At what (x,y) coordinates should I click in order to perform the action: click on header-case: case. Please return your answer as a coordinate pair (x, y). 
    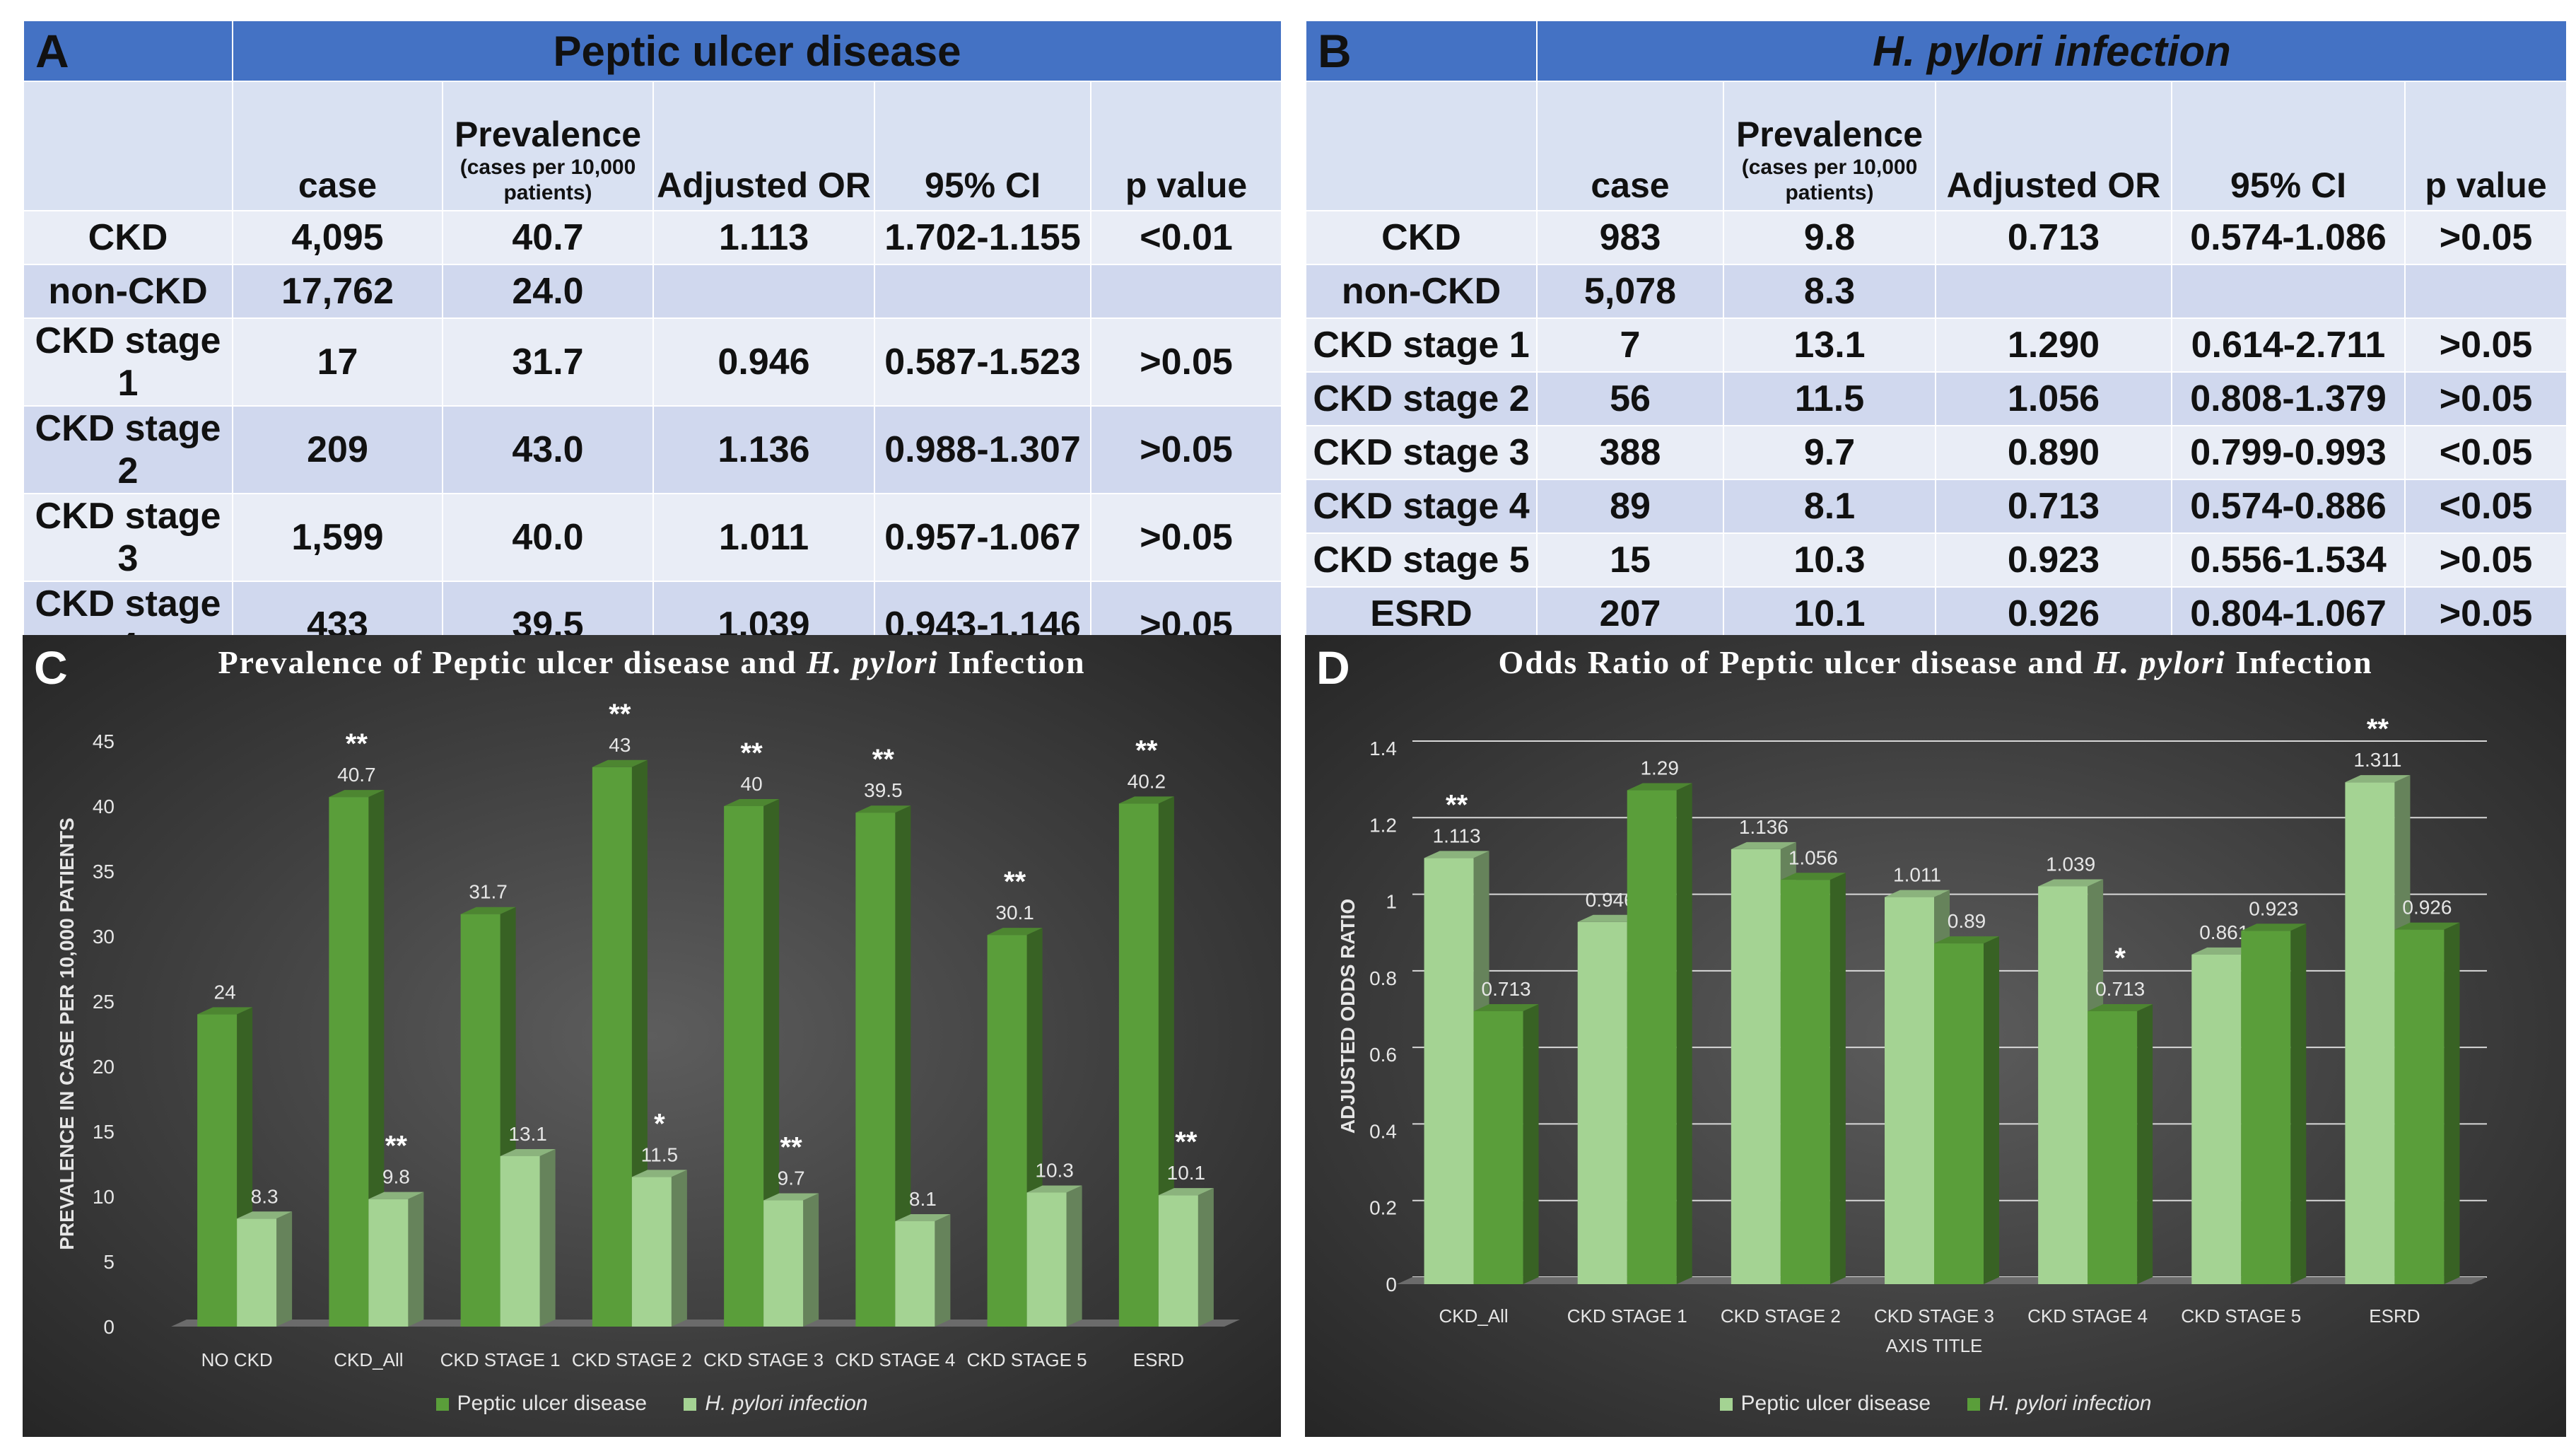
    Looking at the image, I should click on (337, 146).